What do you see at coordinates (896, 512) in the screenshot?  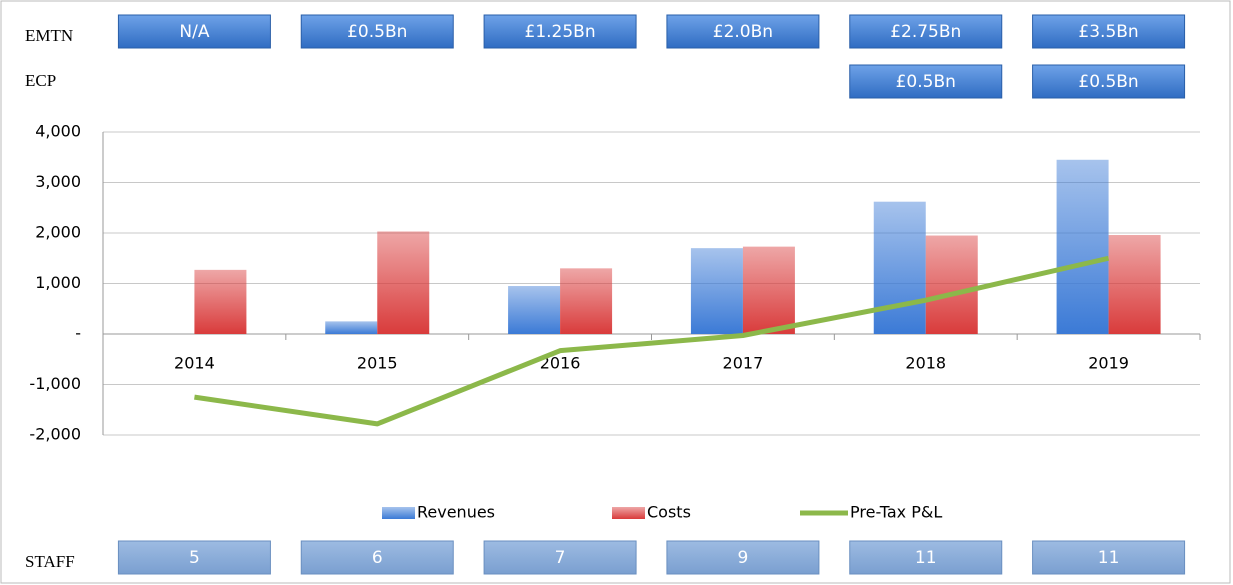 I see `legend-label: Pre-Tax P&L` at bounding box center [896, 512].